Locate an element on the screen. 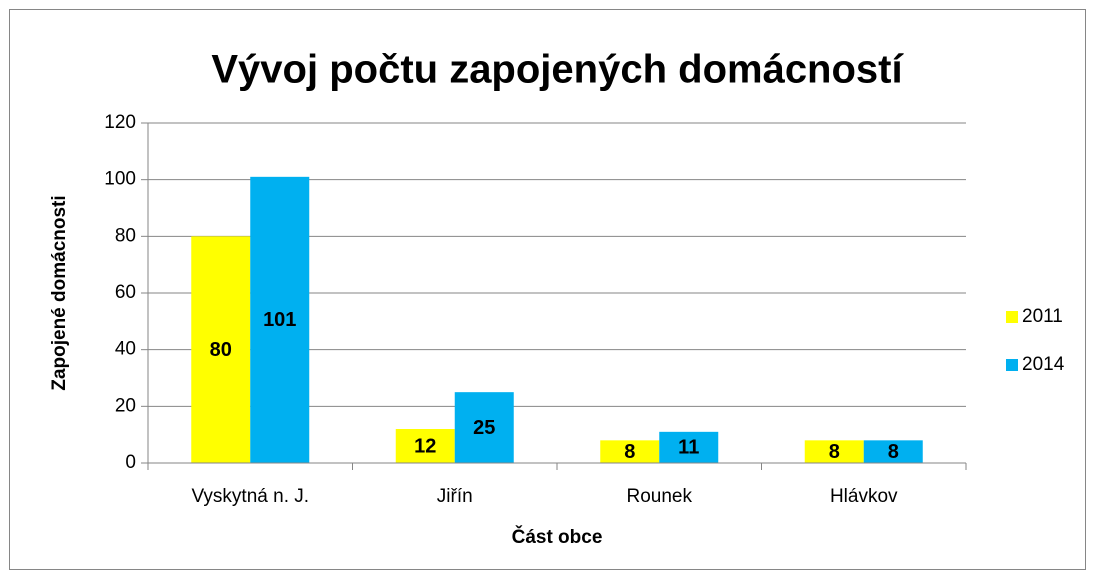 This screenshot has height=579, width=1095. data-label: 11 is located at coordinates (688, 448).